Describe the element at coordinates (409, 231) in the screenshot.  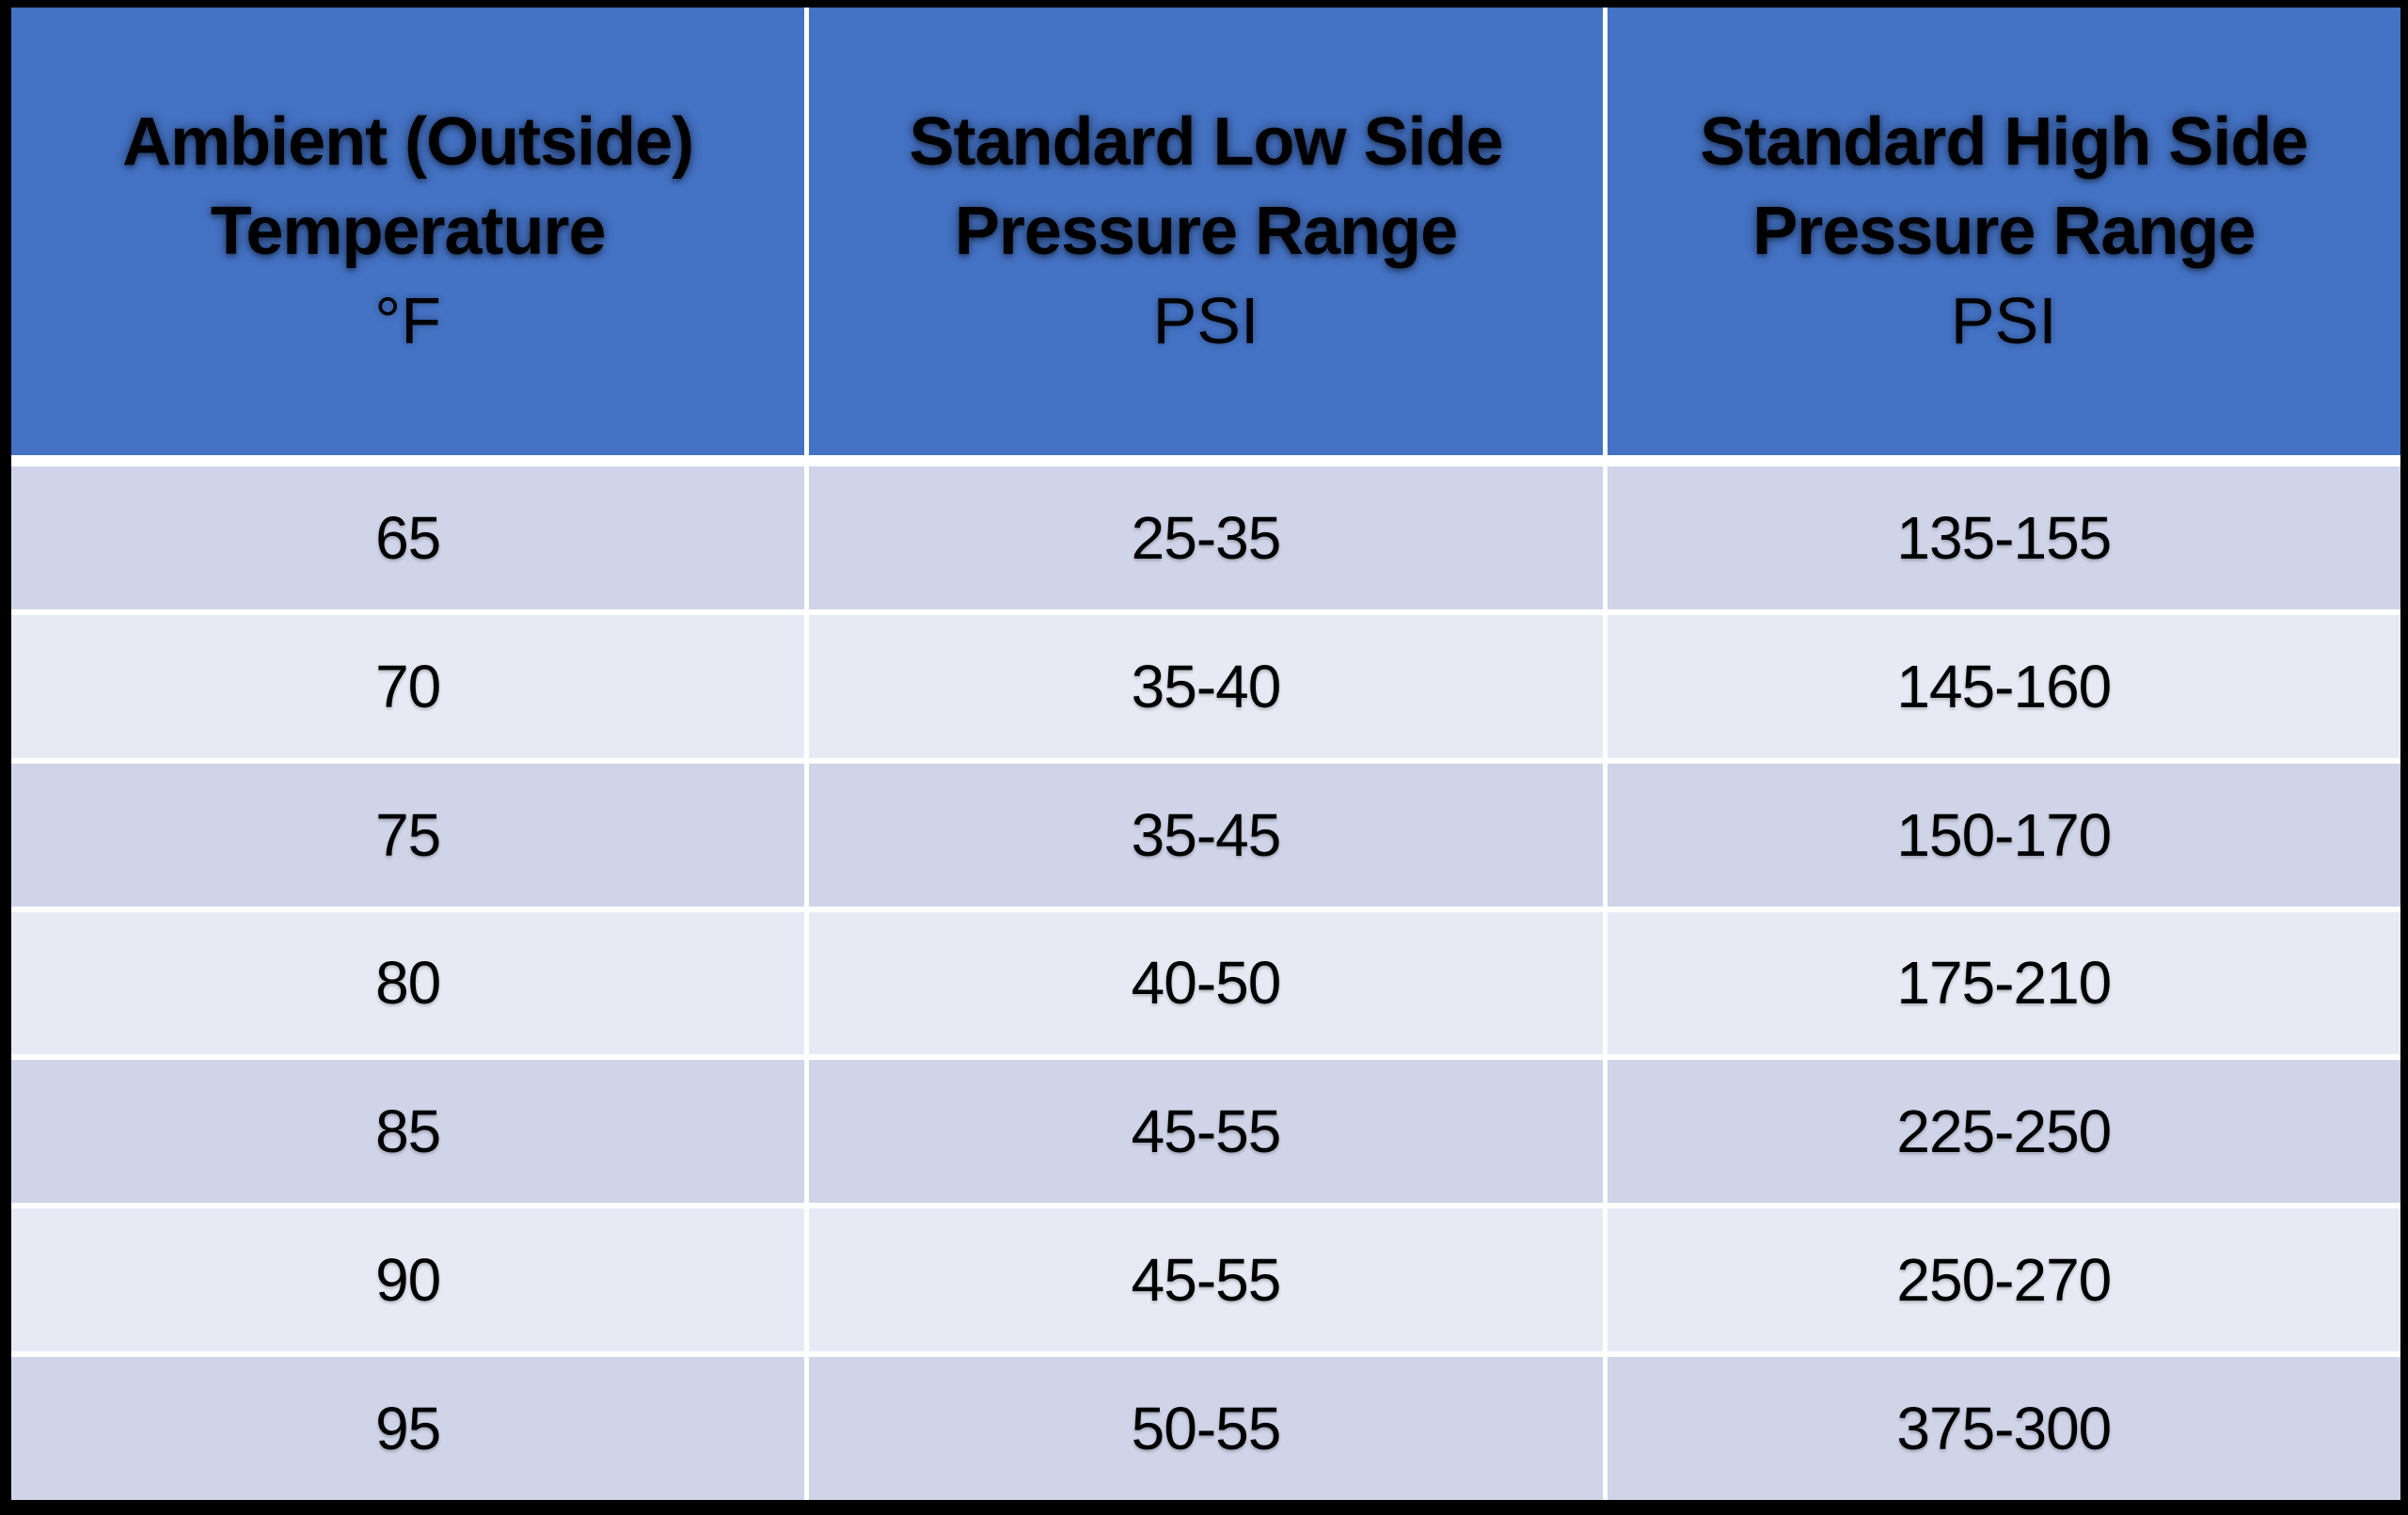
I see `column-title-line: Temperature` at that location.